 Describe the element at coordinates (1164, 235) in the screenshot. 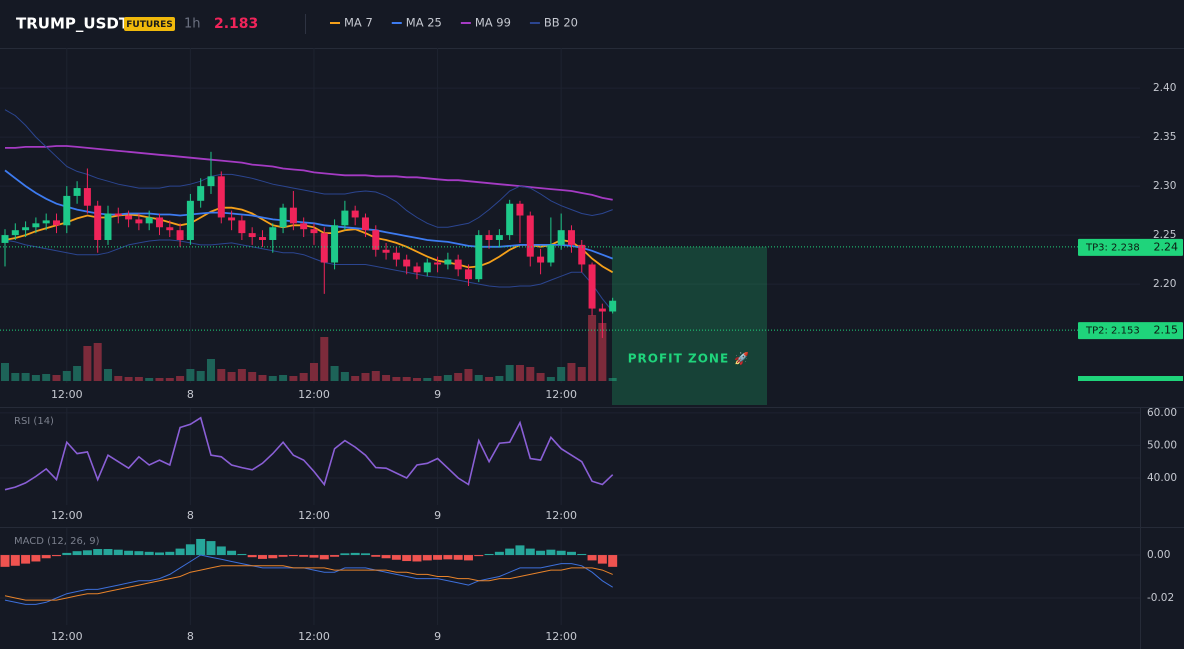

I see `y-tick-label: 2.25` at that location.